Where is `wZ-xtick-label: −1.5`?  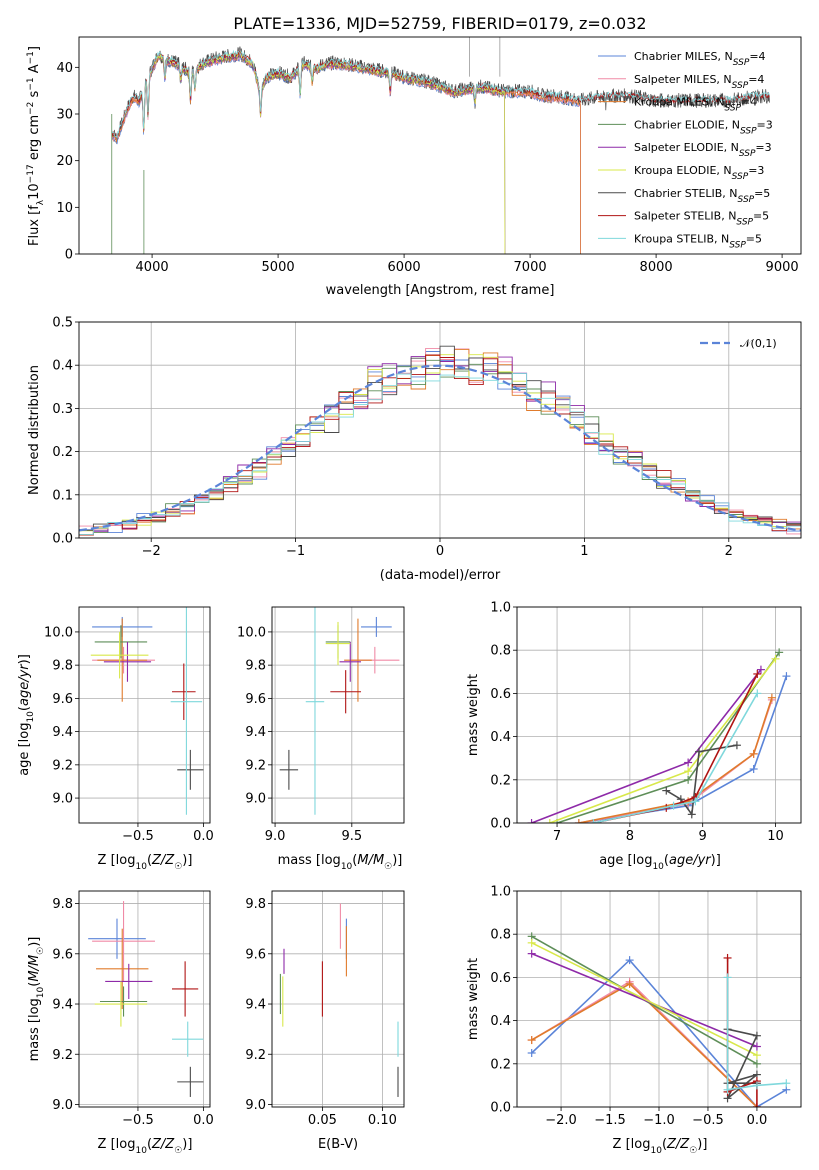 wZ-xtick-label: −1.5 is located at coordinates (610, 1120).